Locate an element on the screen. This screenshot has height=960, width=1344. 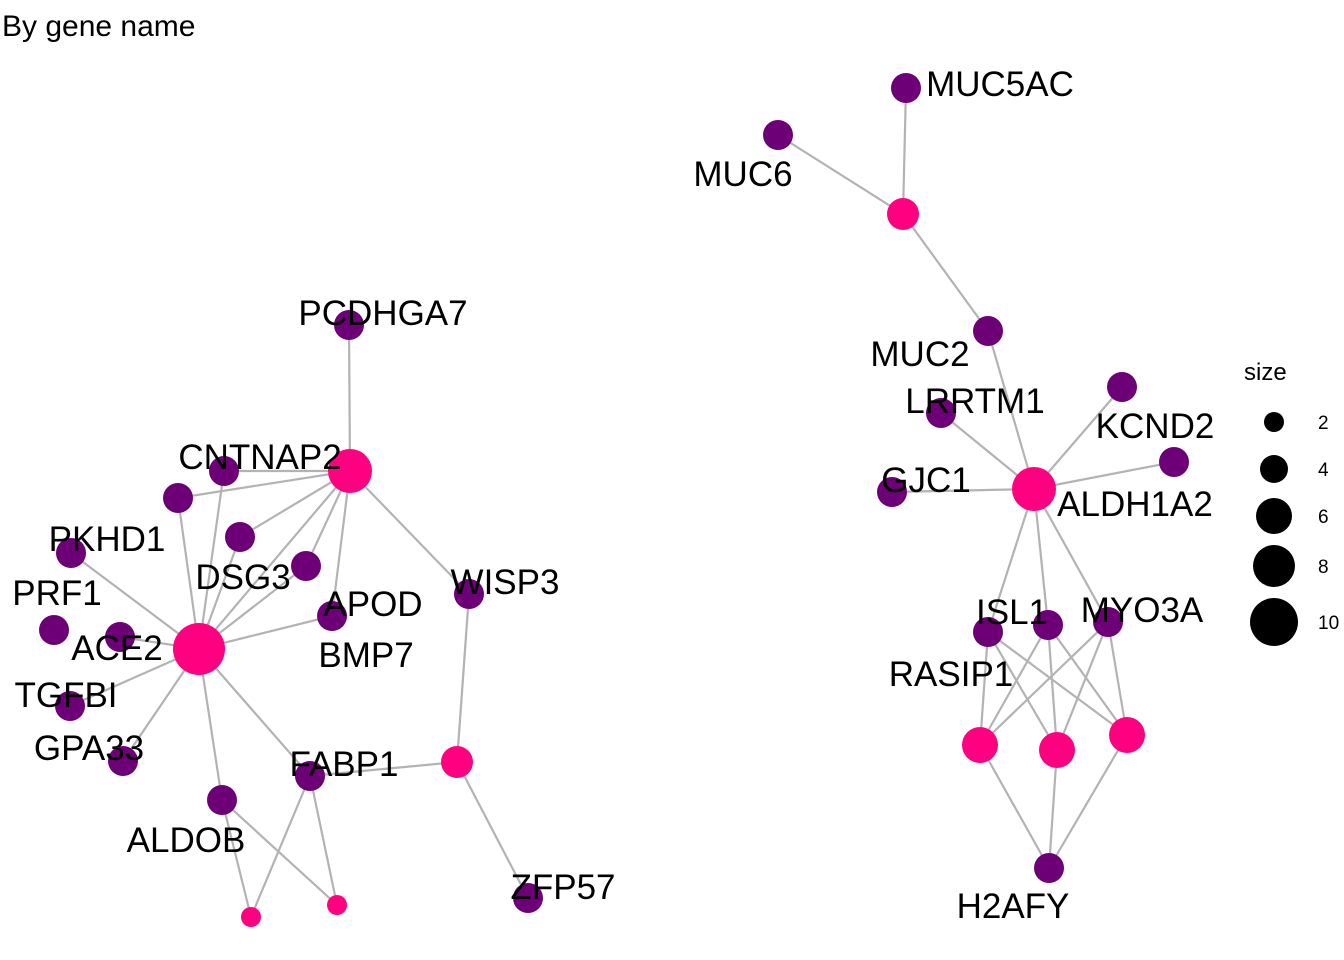
gene-node-kcnd2 is located at coordinates (1122, 387).